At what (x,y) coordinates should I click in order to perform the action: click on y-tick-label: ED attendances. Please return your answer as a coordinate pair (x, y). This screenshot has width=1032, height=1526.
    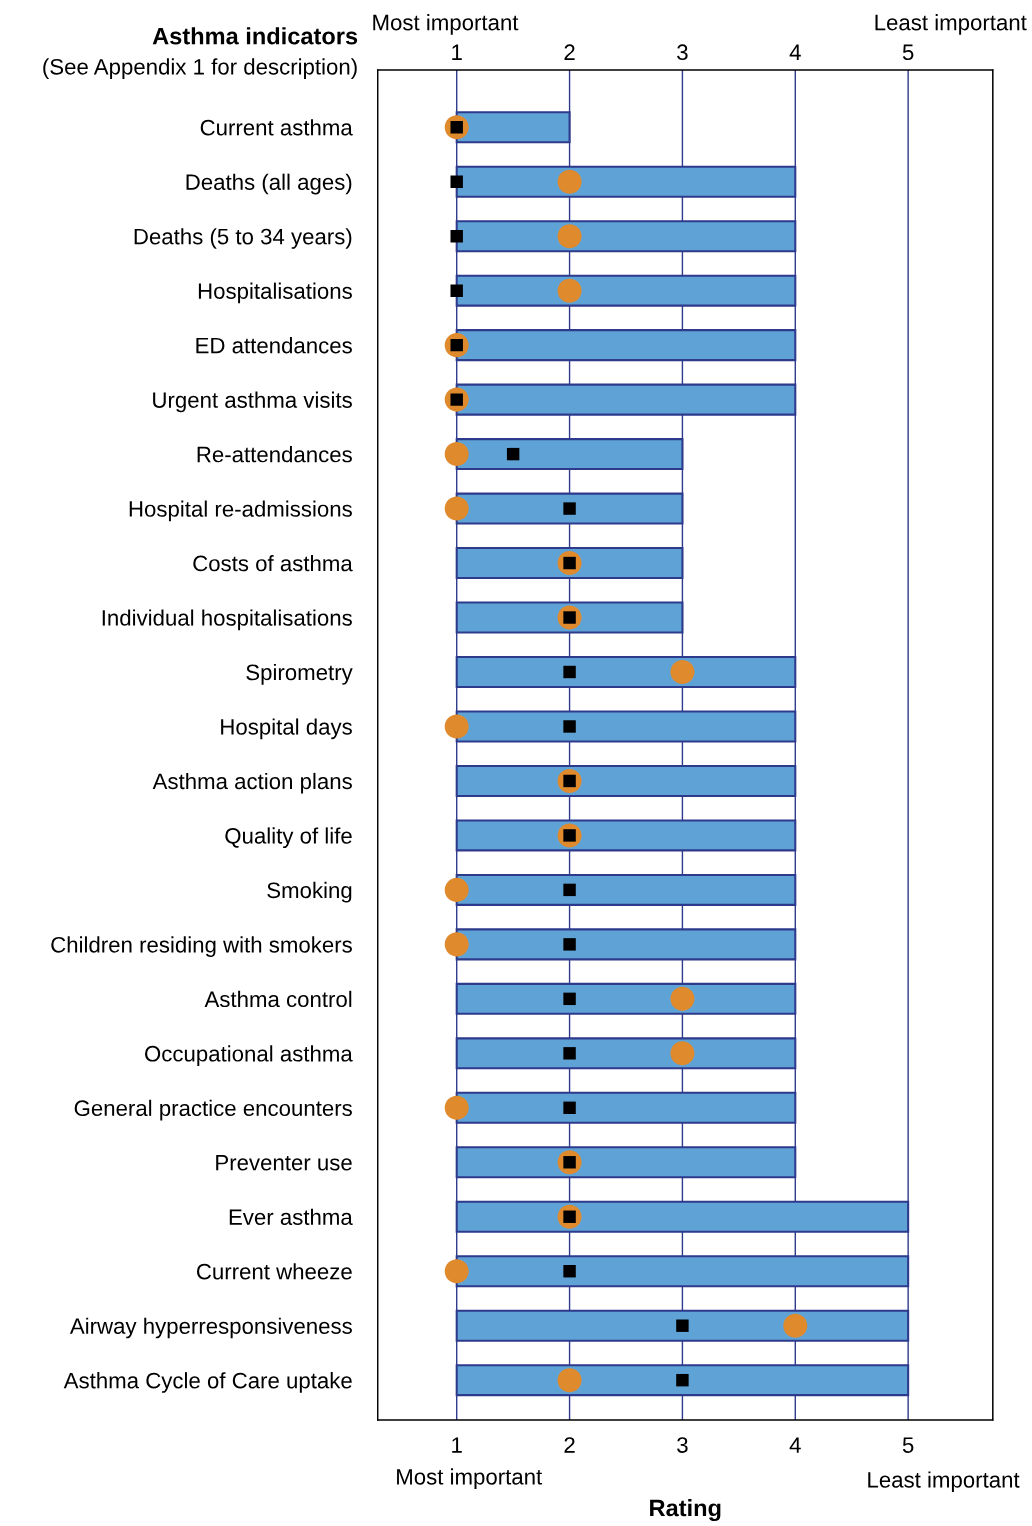
    Looking at the image, I should click on (274, 345).